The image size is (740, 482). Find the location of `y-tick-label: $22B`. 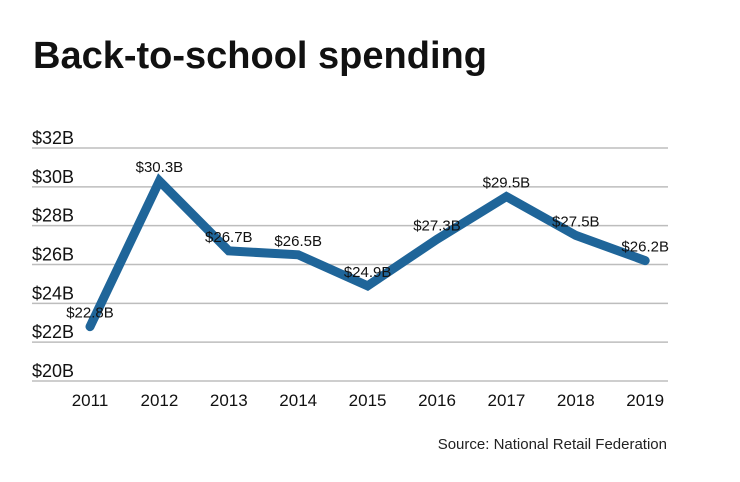

y-tick-label: $22B is located at coordinates (53, 332).